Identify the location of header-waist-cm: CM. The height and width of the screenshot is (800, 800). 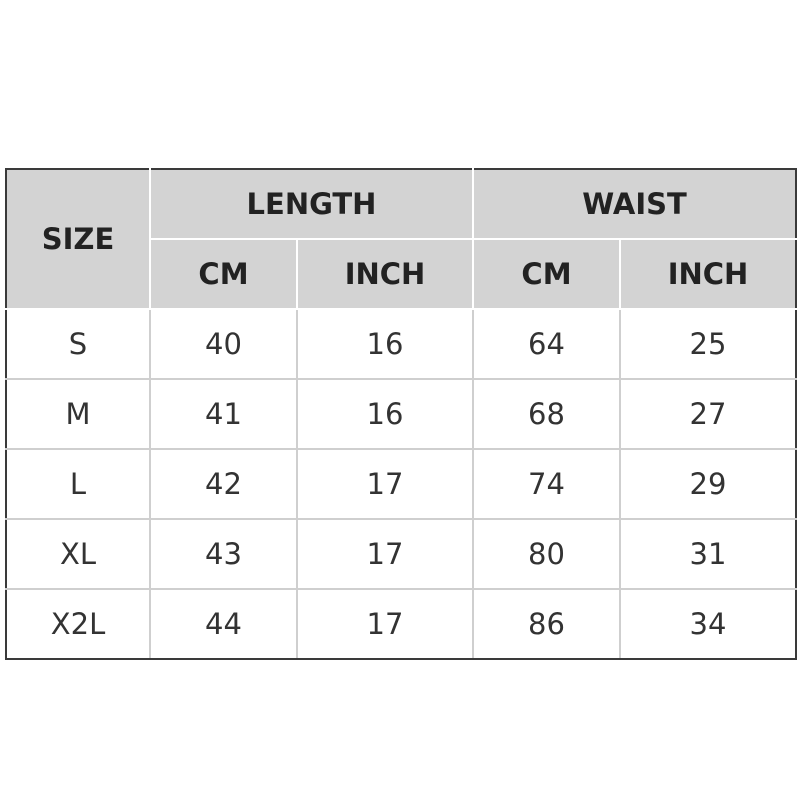
(546, 274).